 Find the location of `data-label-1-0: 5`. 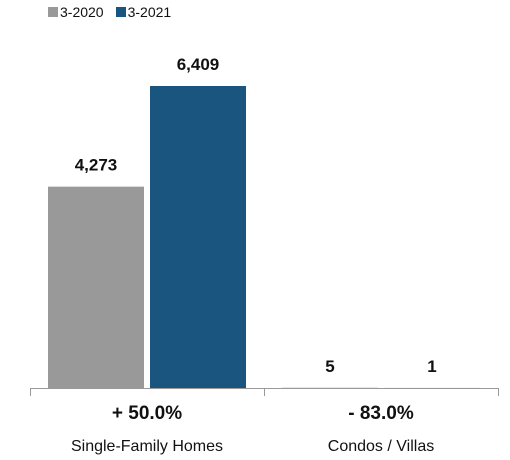

data-label-1-0: 5 is located at coordinates (329, 366).